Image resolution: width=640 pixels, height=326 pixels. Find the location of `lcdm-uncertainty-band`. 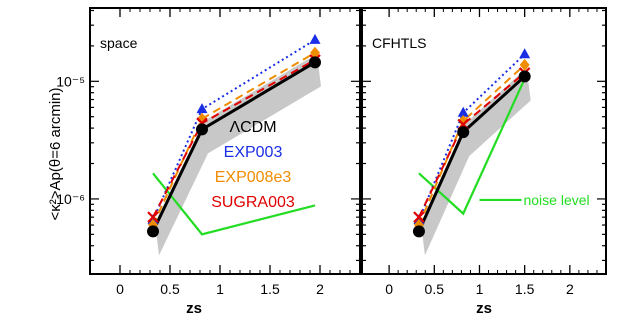

lcdm-uncertainty-band is located at coordinates (475, 161).